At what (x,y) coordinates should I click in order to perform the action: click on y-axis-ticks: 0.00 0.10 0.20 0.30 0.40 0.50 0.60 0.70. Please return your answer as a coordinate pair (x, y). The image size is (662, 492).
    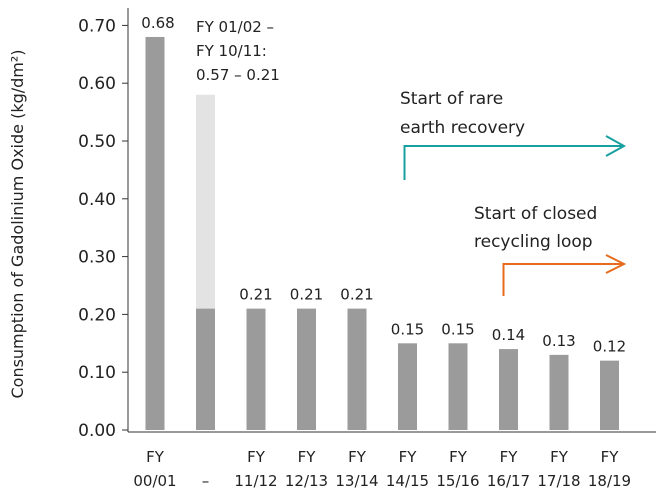
    Looking at the image, I should click on (103, 228).